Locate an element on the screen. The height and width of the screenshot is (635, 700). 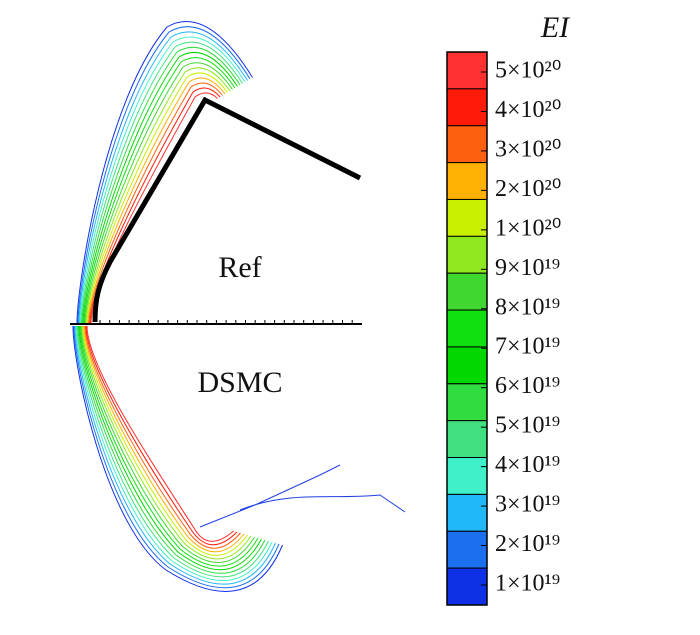
annotation: DSMC is located at coordinates (239, 382).